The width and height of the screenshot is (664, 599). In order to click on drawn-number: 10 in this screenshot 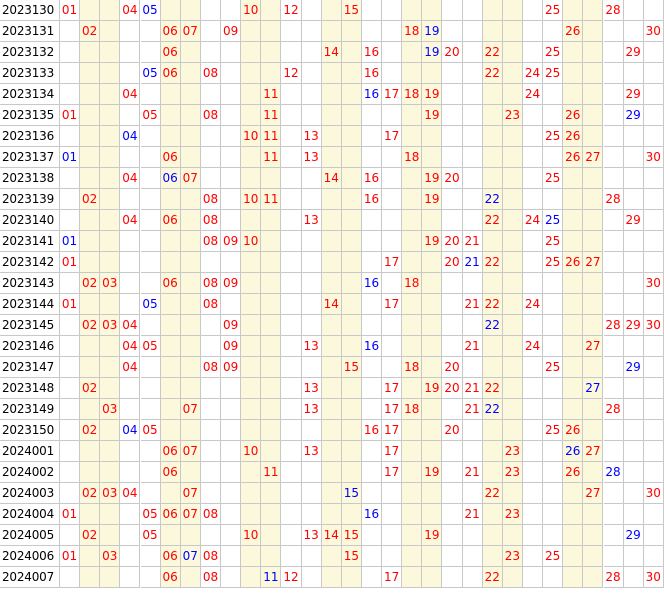, I will do `click(251, 535)`.